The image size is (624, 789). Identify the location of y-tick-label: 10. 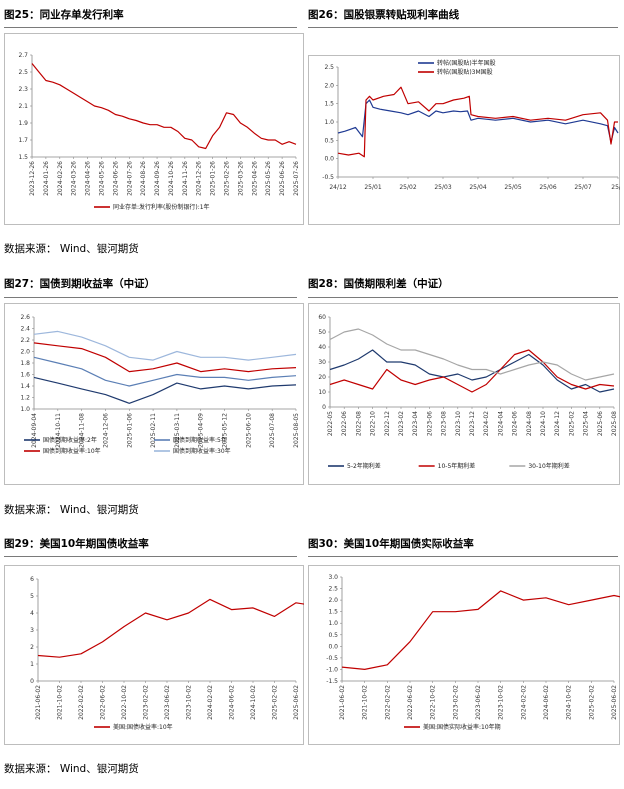
(322, 392).